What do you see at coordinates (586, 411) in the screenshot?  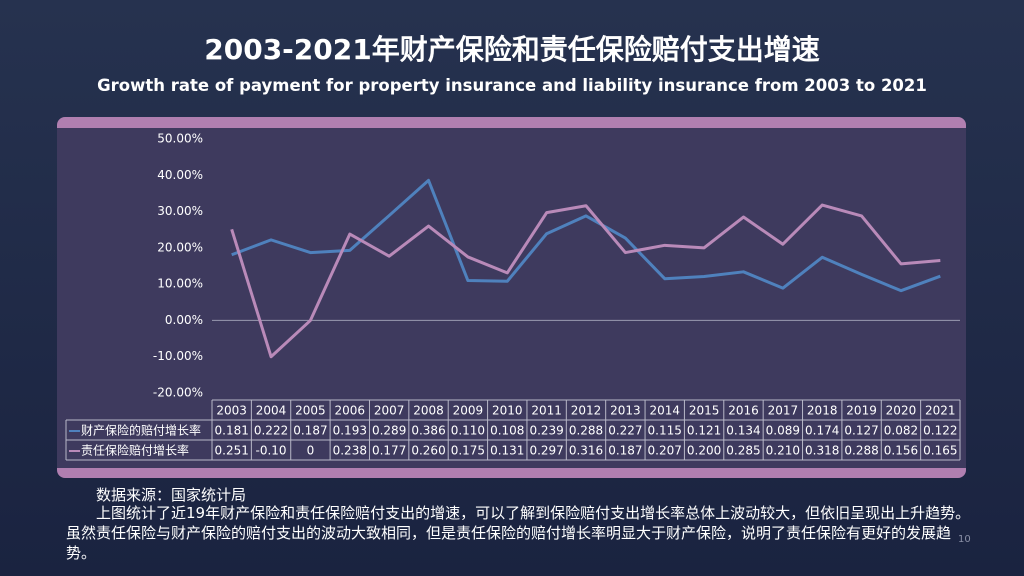 I see `x-tick-label: 2012` at bounding box center [586, 411].